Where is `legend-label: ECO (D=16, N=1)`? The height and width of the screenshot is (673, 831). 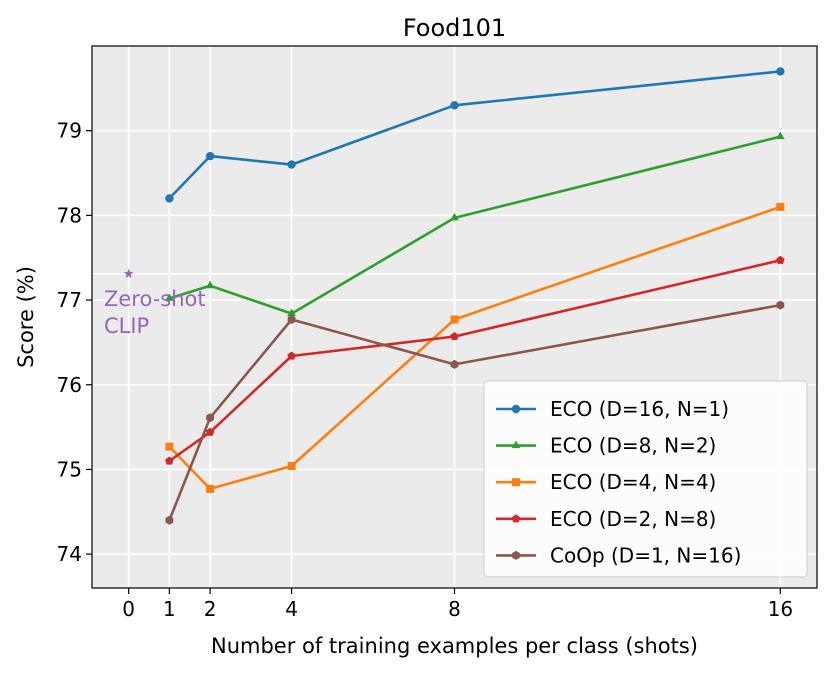 legend-label: ECO (D=16, N=1) is located at coordinates (639, 409).